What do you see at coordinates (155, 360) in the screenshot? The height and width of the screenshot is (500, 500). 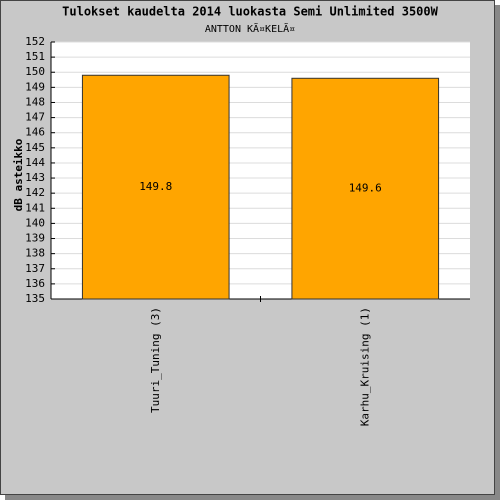 I see `x-tick-label: Tuuri_Tuning (3)` at bounding box center [155, 360].